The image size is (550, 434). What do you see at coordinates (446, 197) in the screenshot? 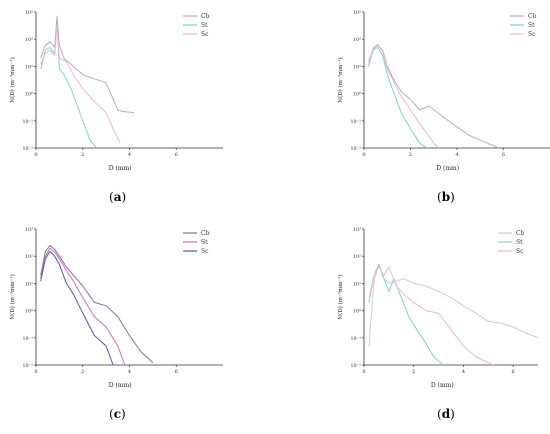
I see `panel-label-b: (b)` at bounding box center [446, 197].